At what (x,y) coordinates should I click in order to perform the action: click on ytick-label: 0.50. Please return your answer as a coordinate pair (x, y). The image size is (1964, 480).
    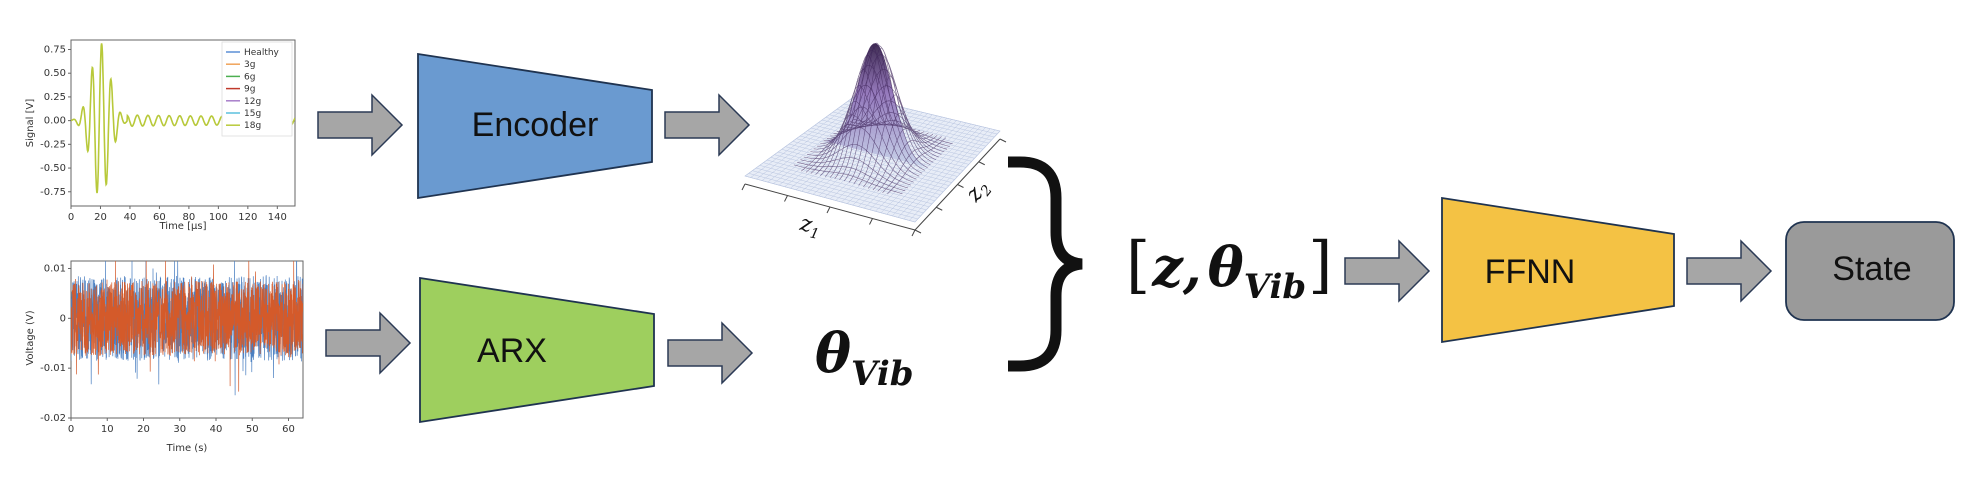
    Looking at the image, I should click on (55, 73).